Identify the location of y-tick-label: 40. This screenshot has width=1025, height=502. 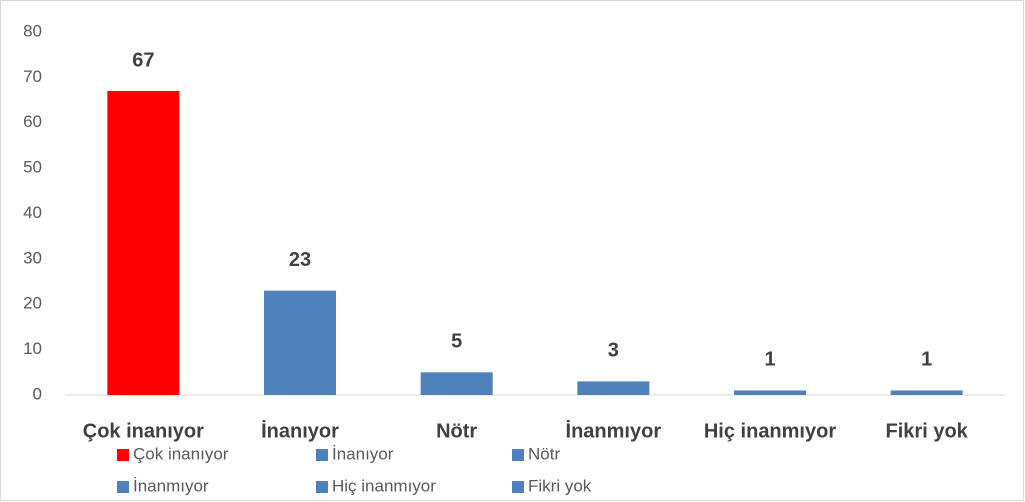
(32, 212).